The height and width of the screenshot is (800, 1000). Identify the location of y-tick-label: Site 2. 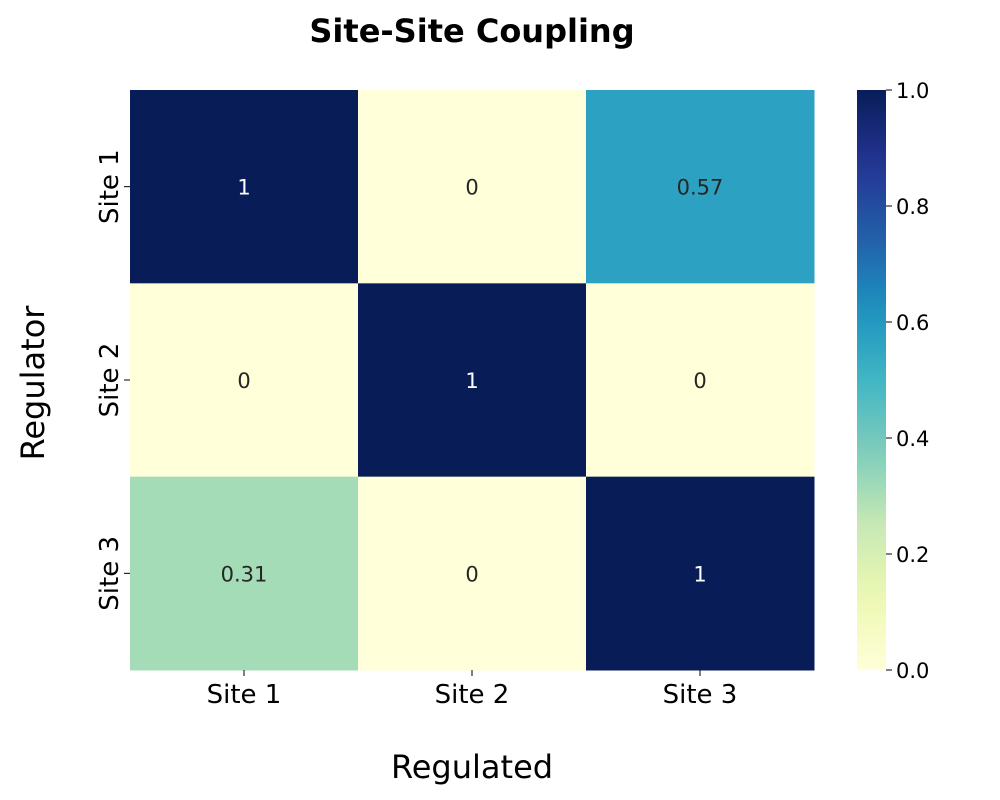
(110, 380).